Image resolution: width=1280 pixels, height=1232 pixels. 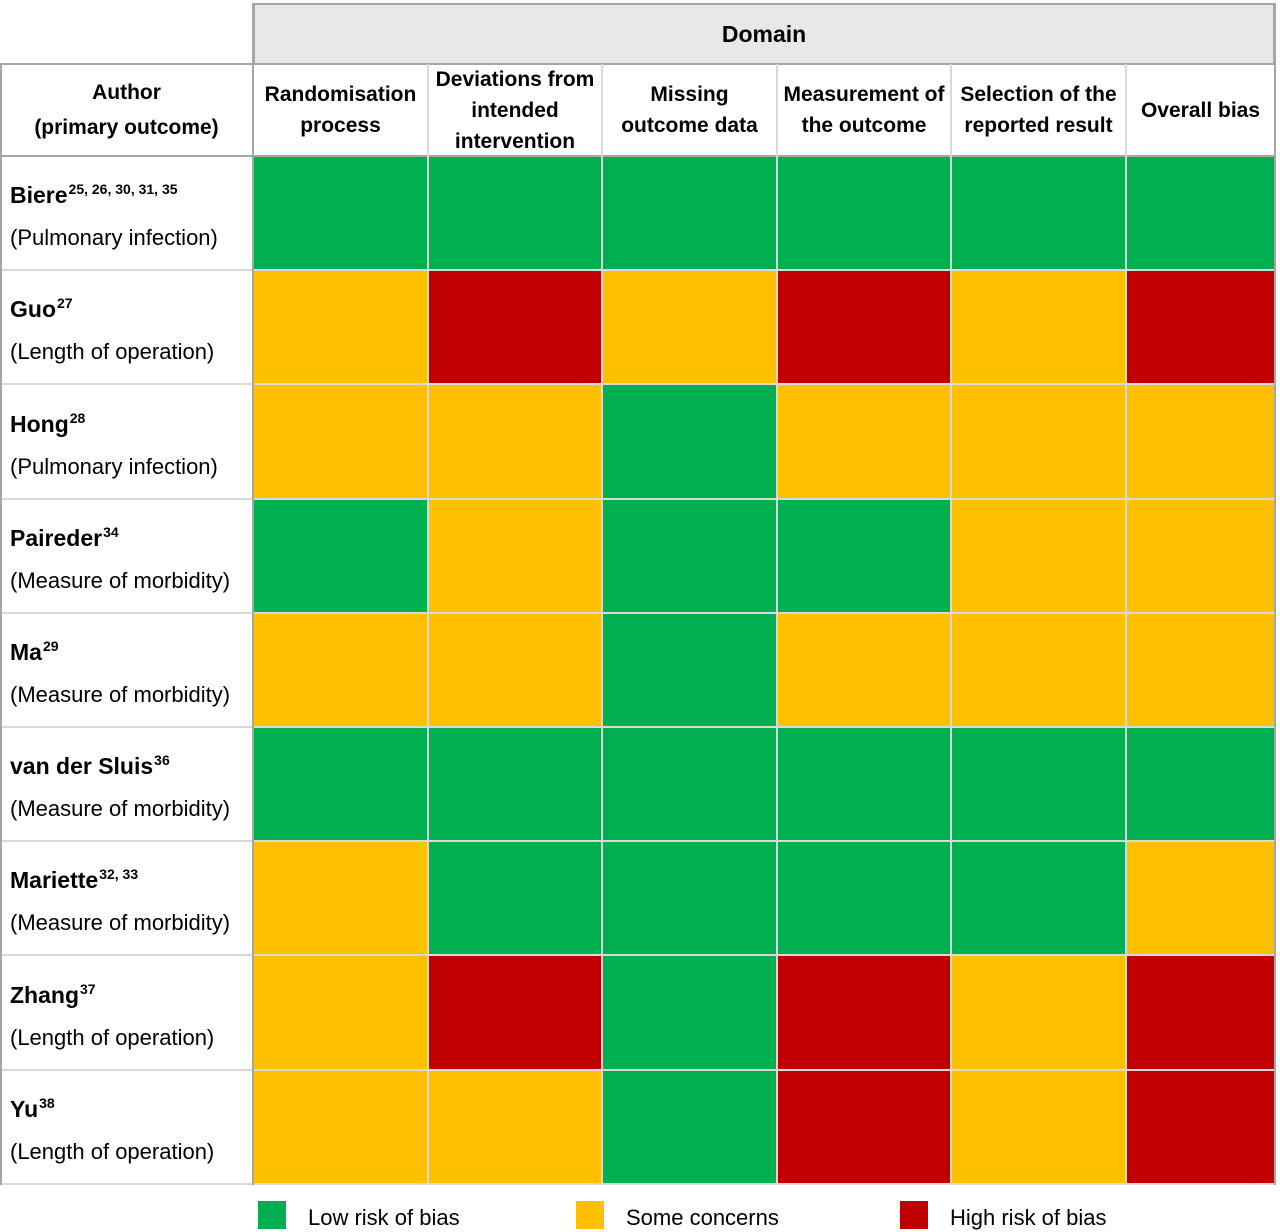 I want to click on author-cell: Mariette32, 33 (Measure of morbidity), so click(x=126, y=898).